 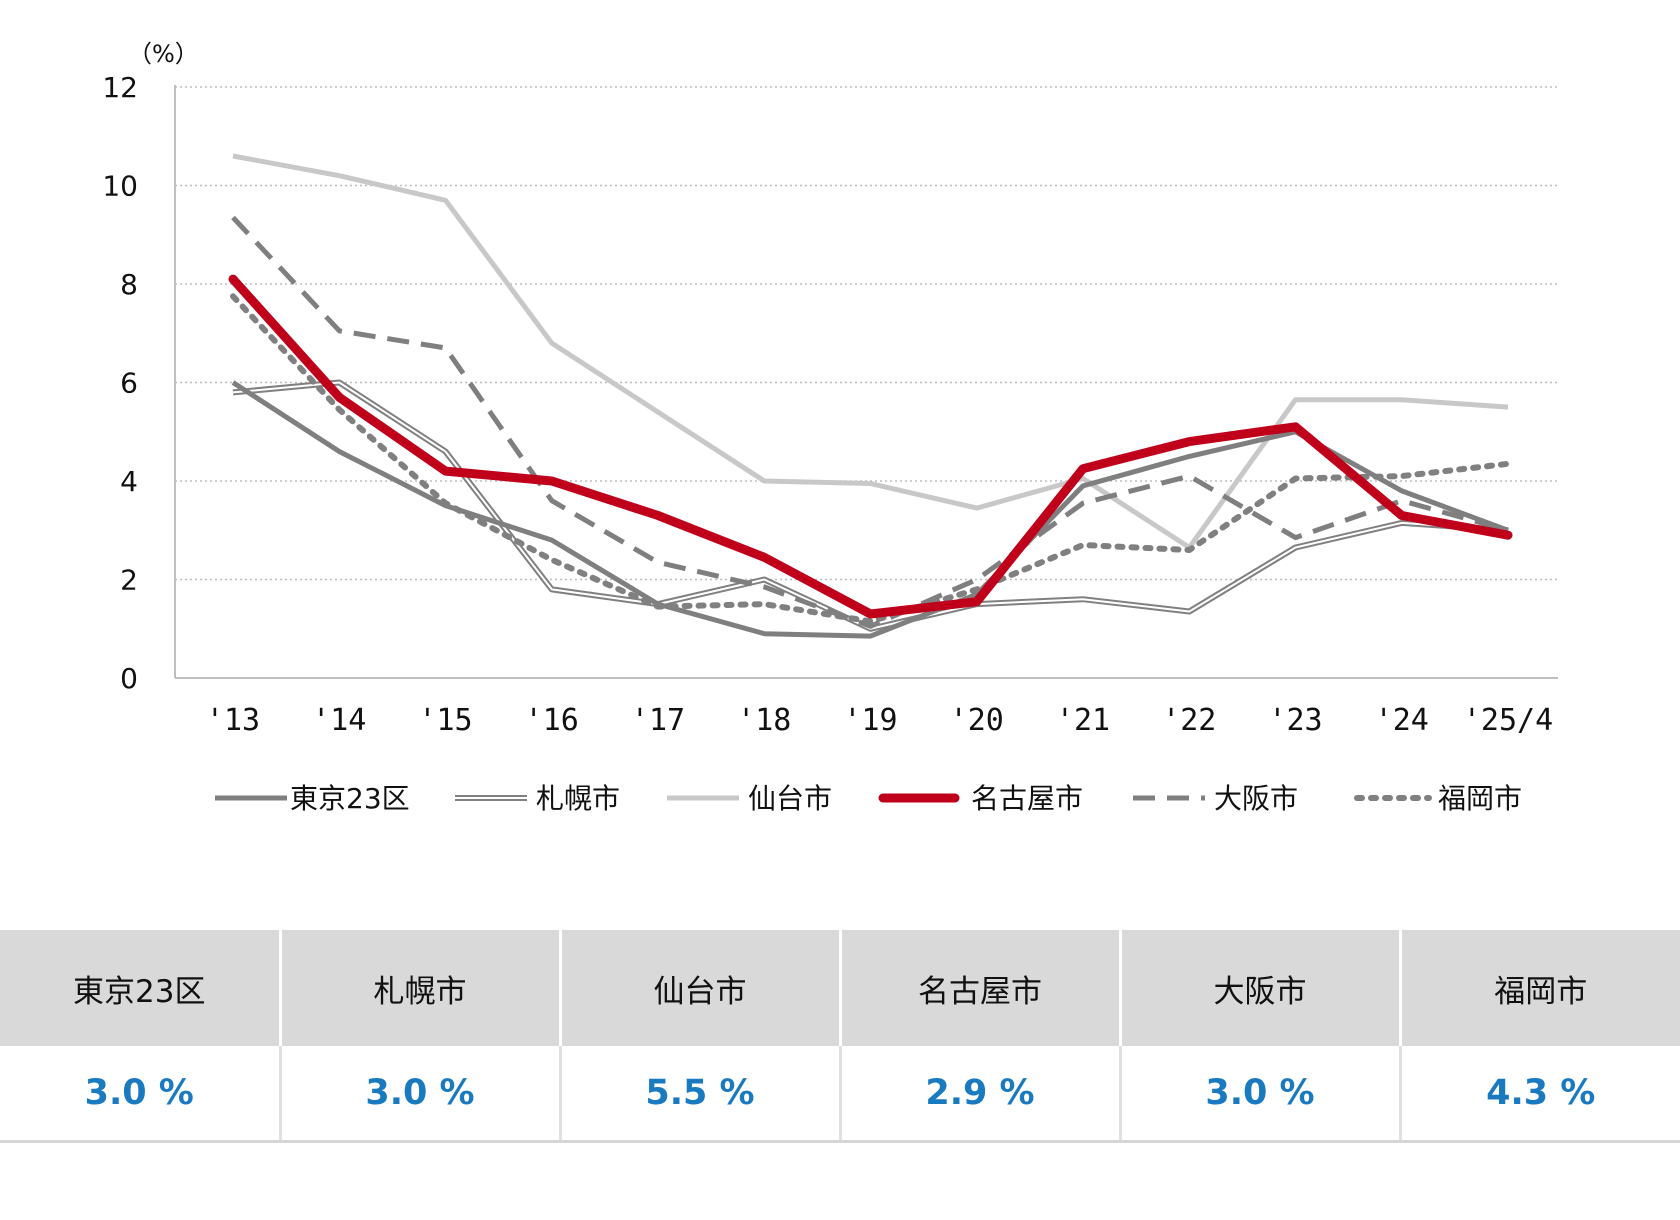 I want to click on legend-label: 福岡市, so click(x=1480, y=798).